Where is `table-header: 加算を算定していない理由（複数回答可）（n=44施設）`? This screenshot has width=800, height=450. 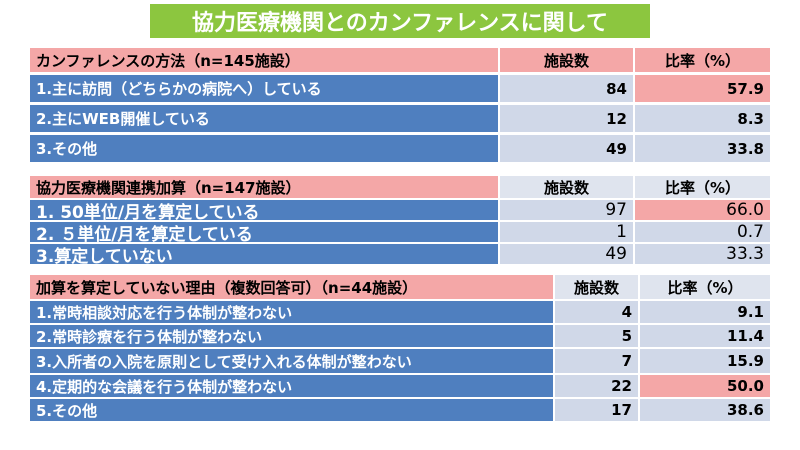
table-header: 加算を算定していない理由（複数回答可）（n=44施設） is located at coordinates (291, 287).